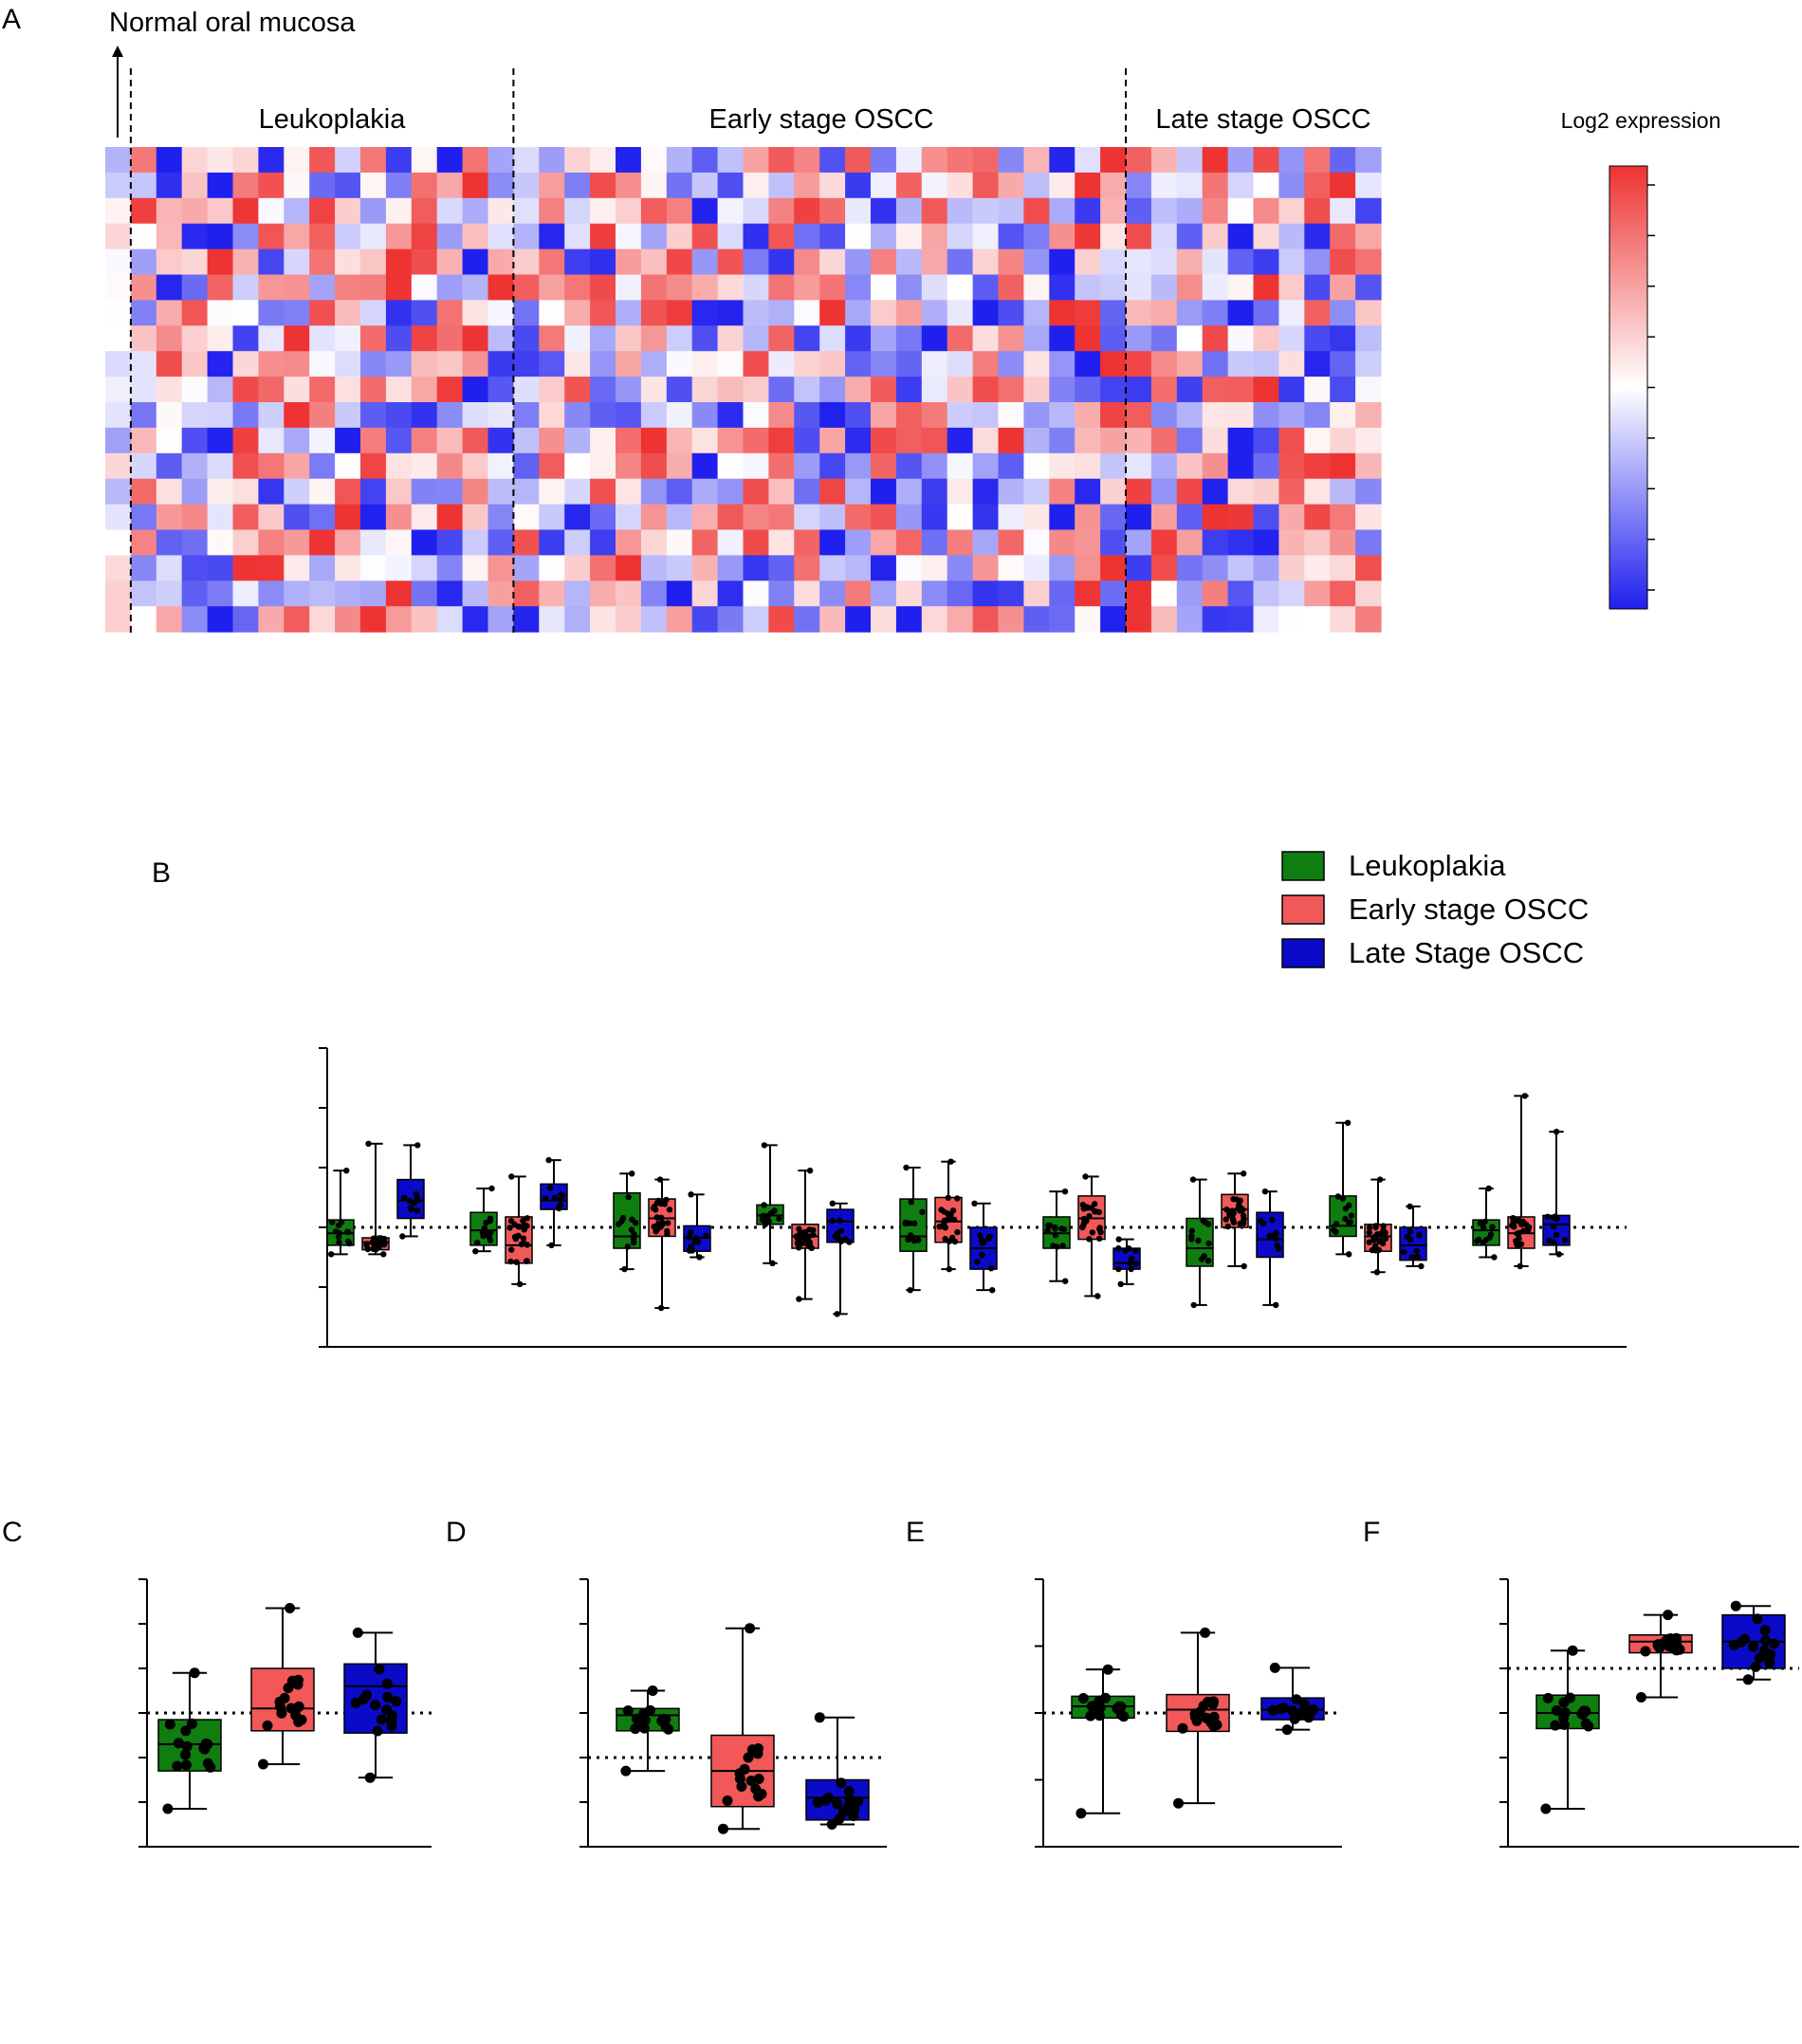  I want to click on boxplot-ecadherin, so click(285, 1713).